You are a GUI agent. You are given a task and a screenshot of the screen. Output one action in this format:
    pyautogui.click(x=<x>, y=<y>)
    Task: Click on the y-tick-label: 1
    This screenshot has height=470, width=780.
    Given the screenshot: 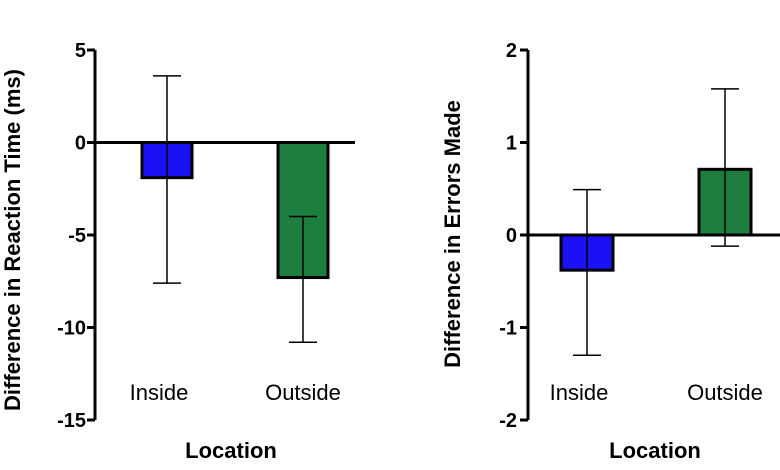 What is the action you would take?
    pyautogui.click(x=511, y=144)
    